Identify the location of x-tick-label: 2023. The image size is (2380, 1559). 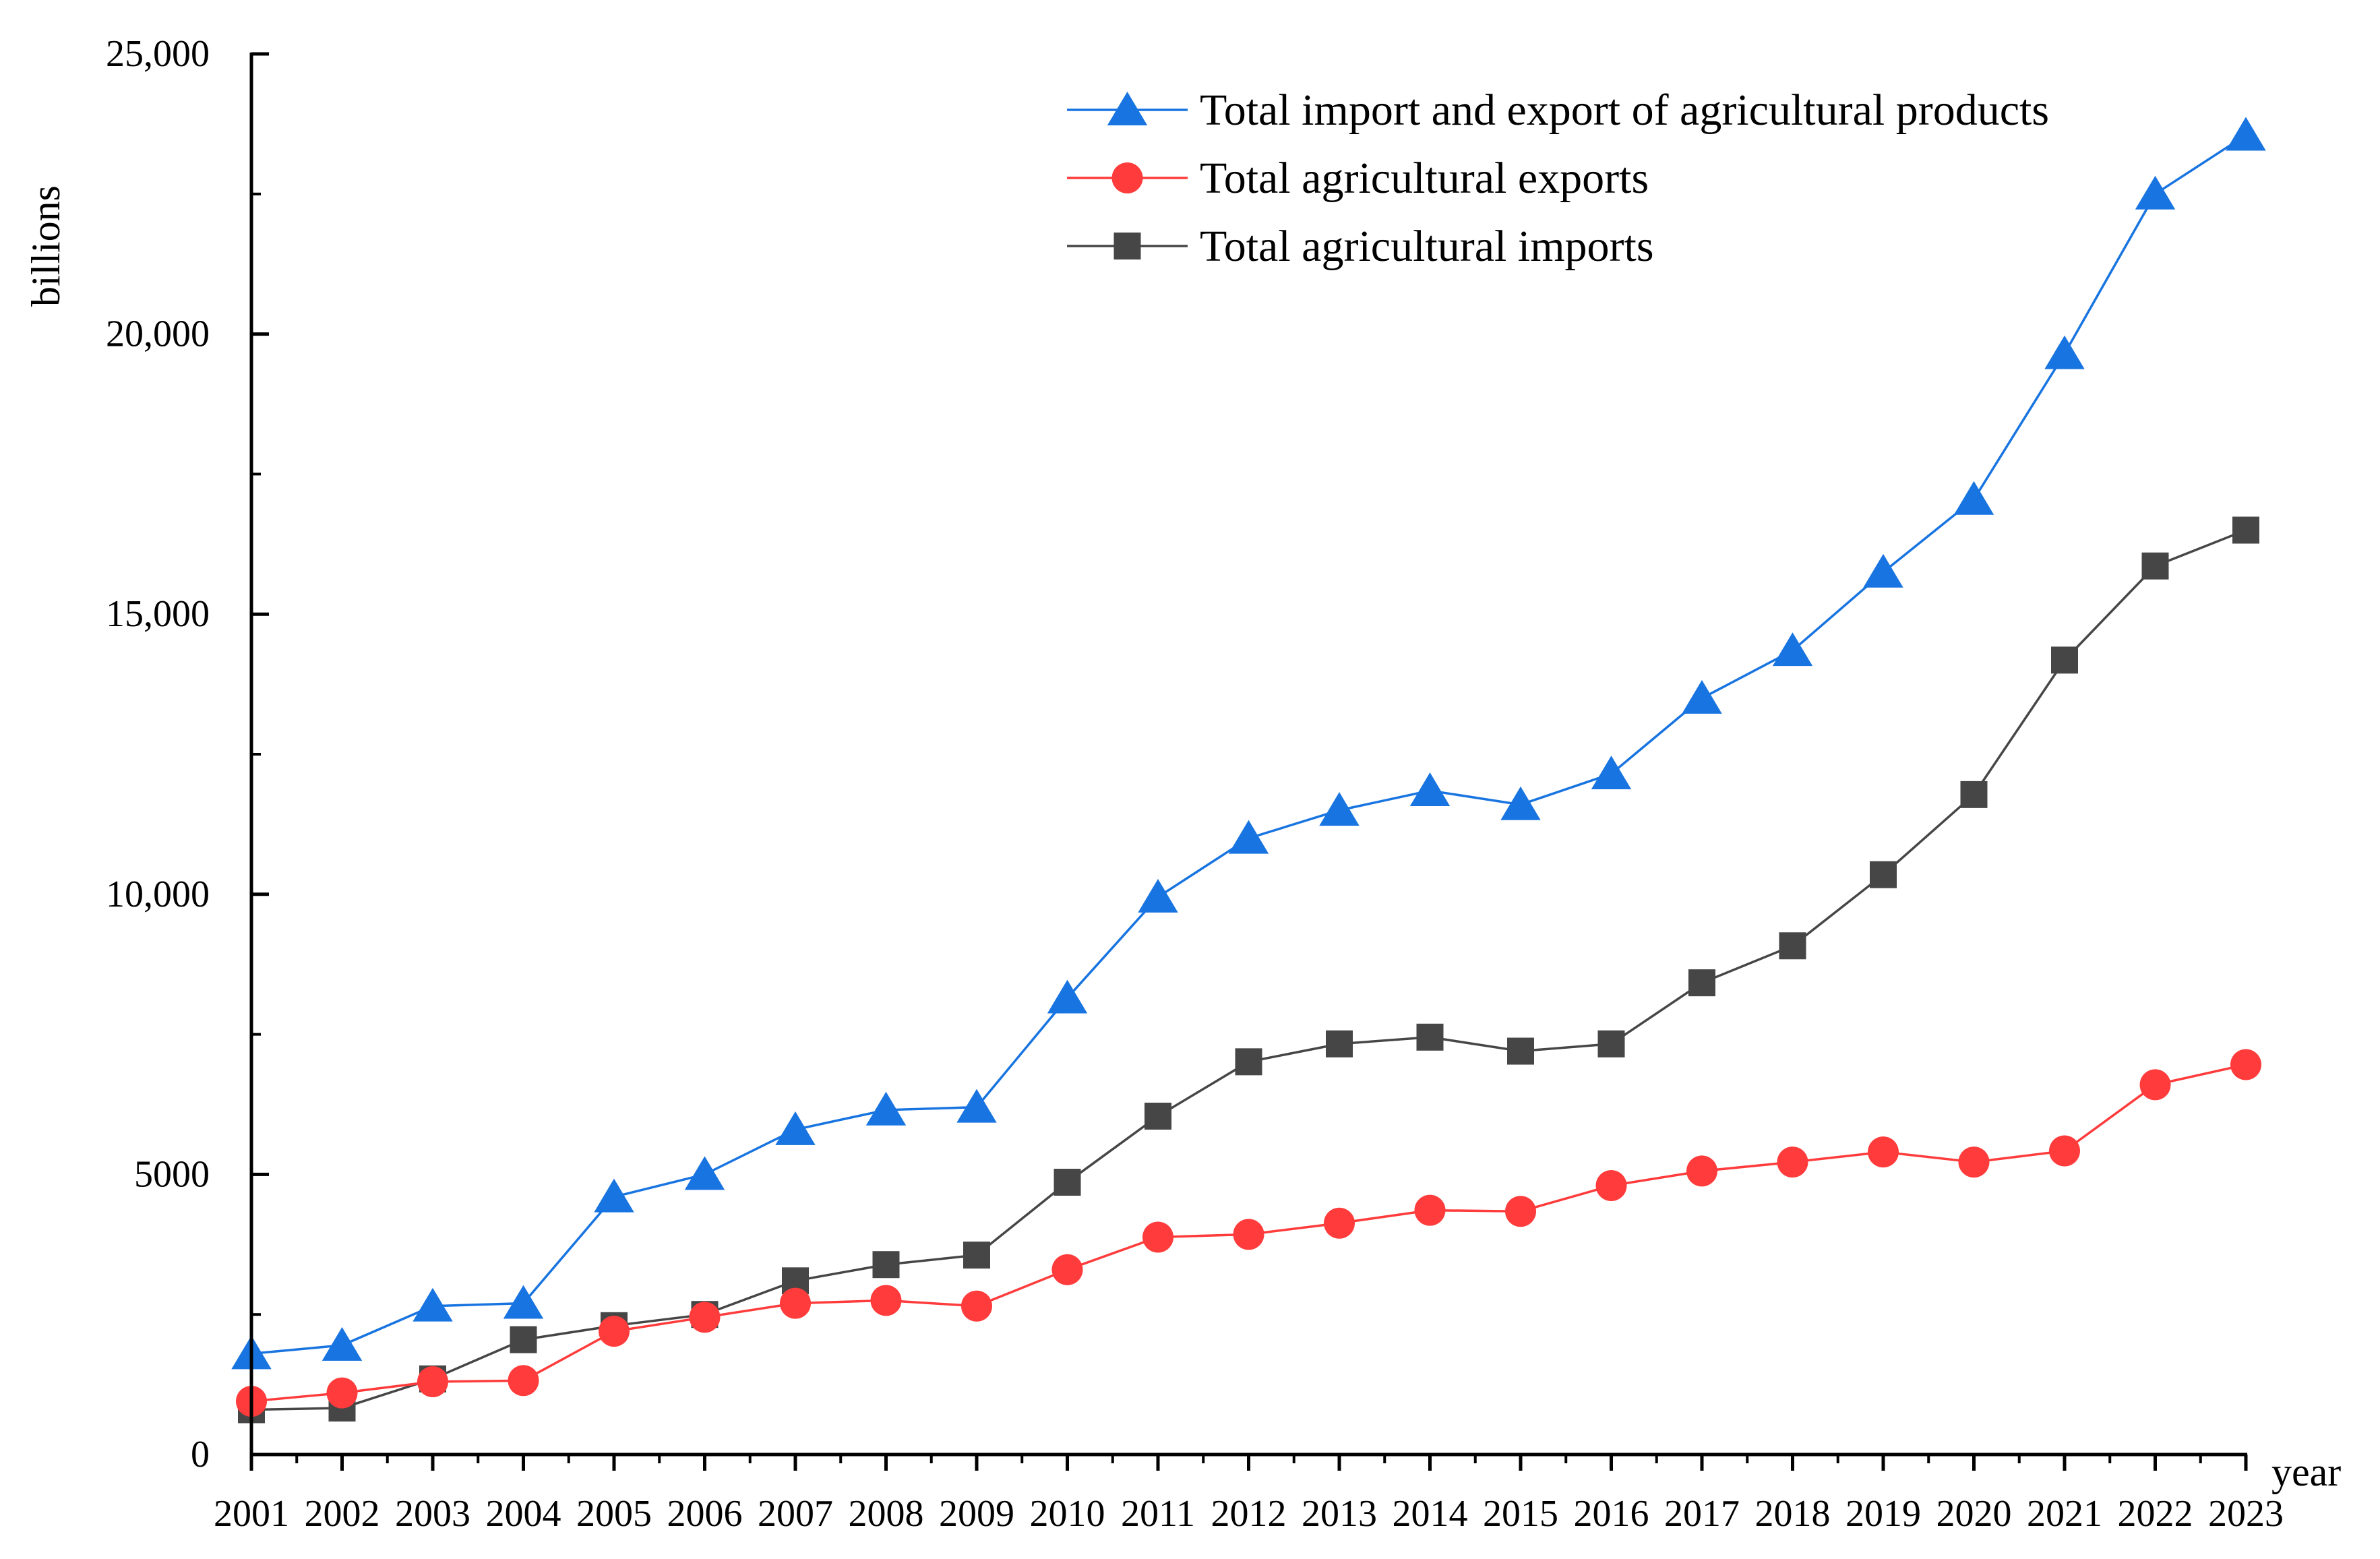
(2246, 1514).